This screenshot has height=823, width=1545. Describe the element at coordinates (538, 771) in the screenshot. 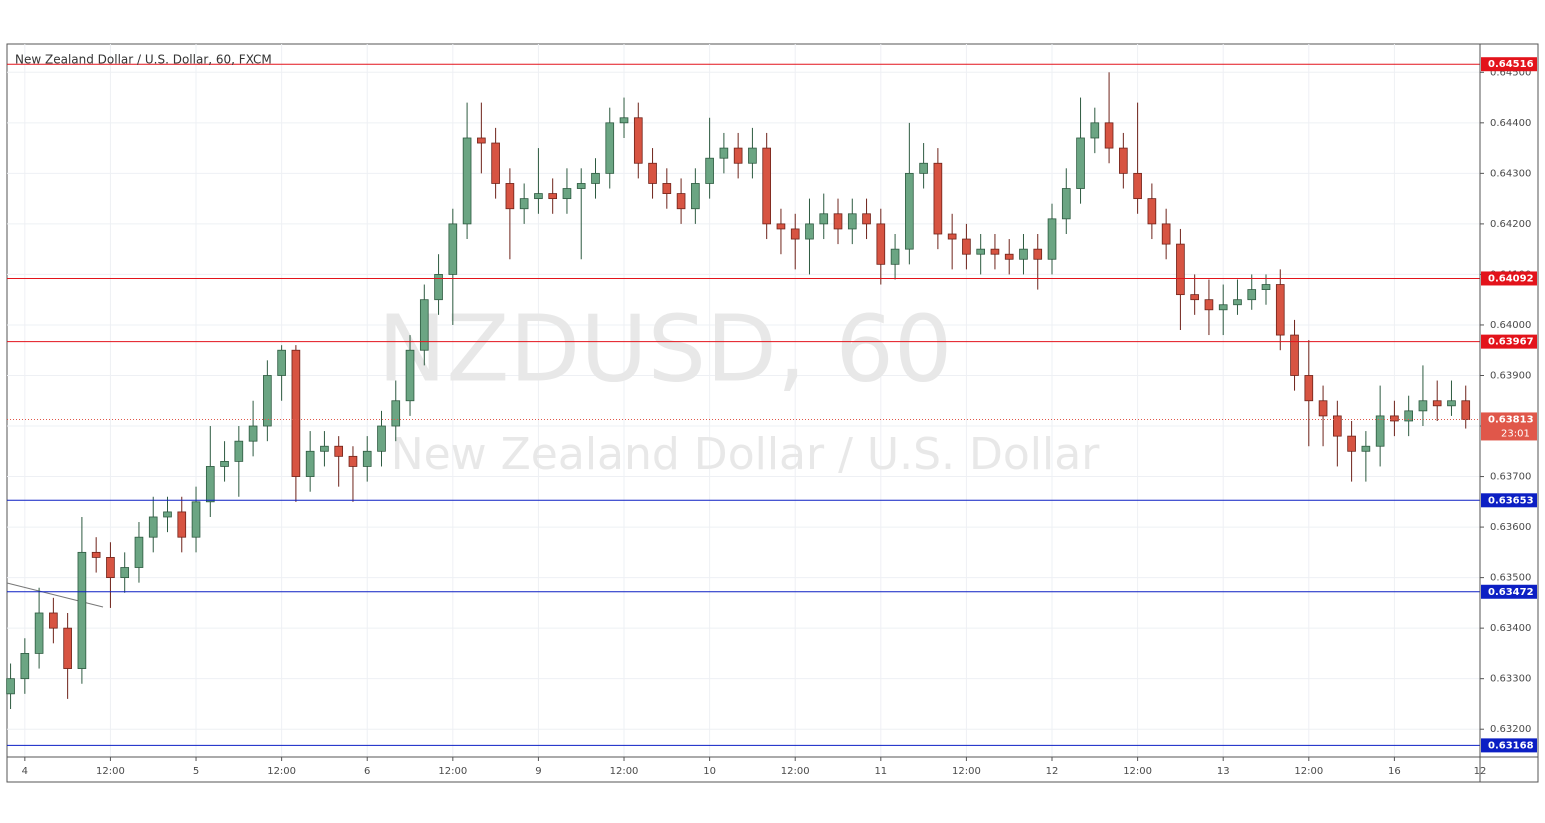

I see `x-tick-label: 9` at that location.